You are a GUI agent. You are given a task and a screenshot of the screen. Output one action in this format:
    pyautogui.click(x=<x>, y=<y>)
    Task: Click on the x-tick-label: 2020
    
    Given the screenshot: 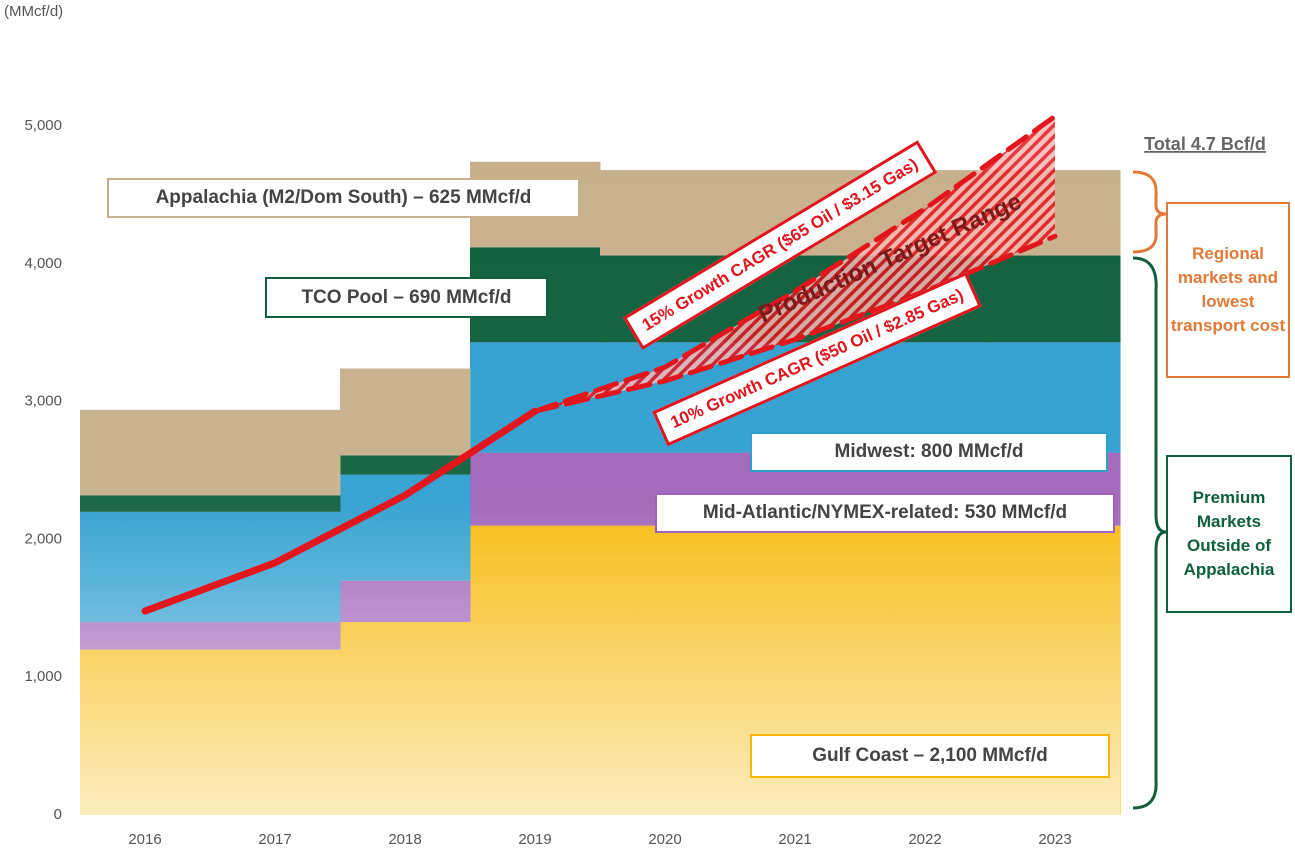 What is the action you would take?
    pyautogui.click(x=664, y=839)
    